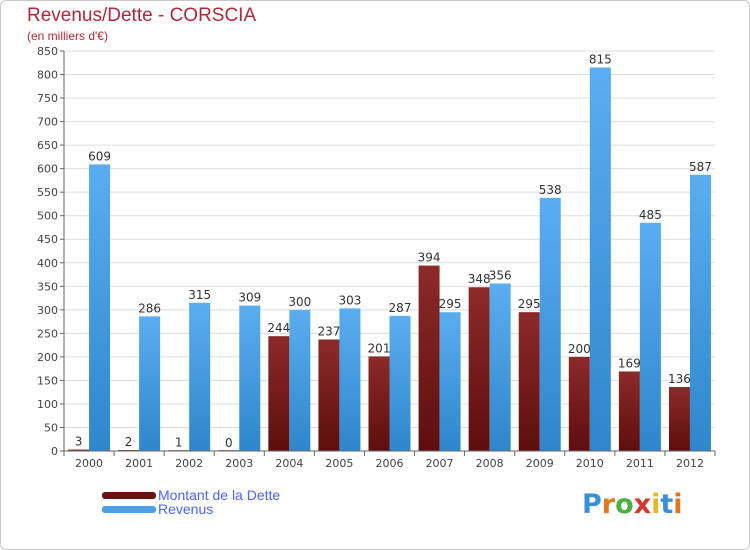 The image size is (750, 550). Describe the element at coordinates (47, 239) in the screenshot. I see `y-tick-label: 450` at that location.